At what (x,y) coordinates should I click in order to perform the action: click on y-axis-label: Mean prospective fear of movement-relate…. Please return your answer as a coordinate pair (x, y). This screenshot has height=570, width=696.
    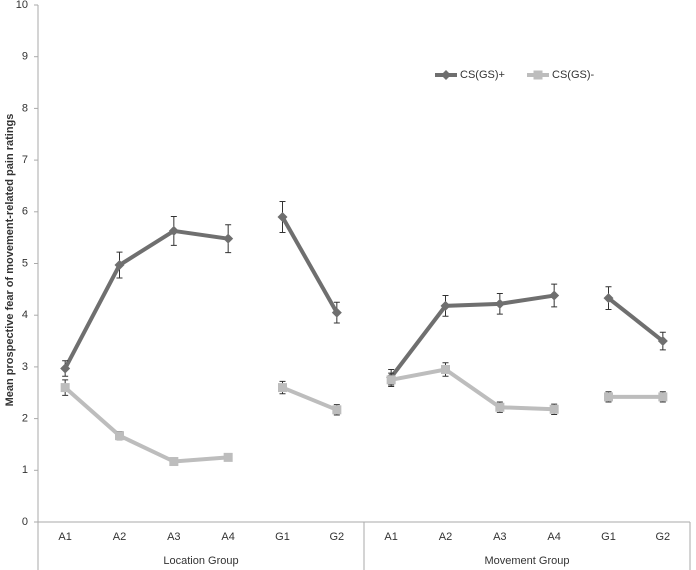
    Looking at the image, I should click on (10, 260).